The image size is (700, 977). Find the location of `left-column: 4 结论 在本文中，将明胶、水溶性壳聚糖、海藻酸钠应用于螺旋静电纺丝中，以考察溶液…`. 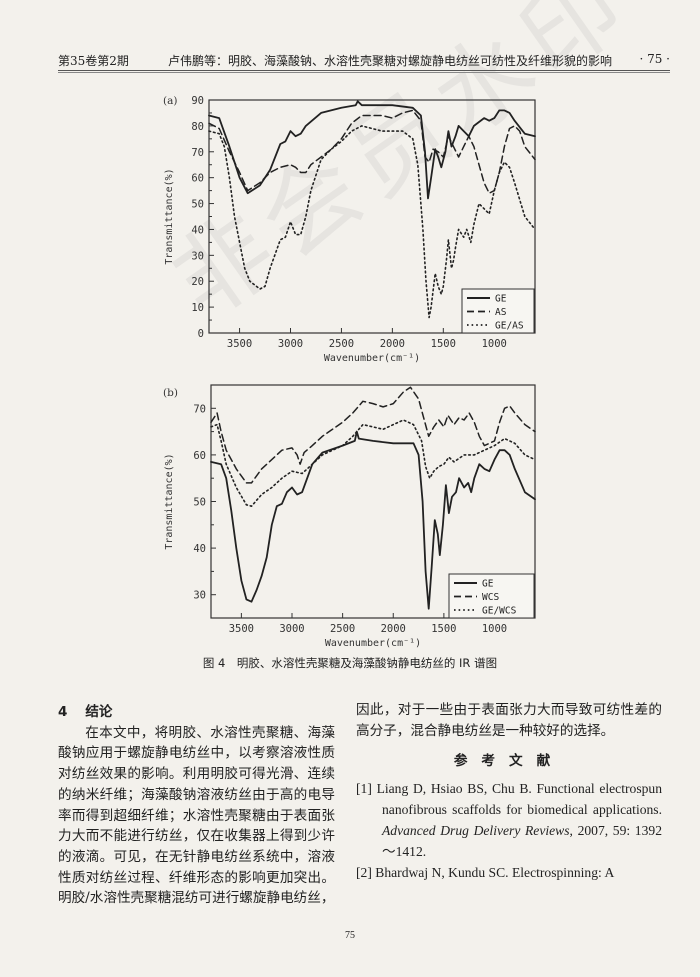

left-column: 4 结论 在本文中，将明胶、水溶性壳聚糖、海藻酸钠应用于螺旋静电纺丝中，以考察溶液… is located at coordinates (196, 804).